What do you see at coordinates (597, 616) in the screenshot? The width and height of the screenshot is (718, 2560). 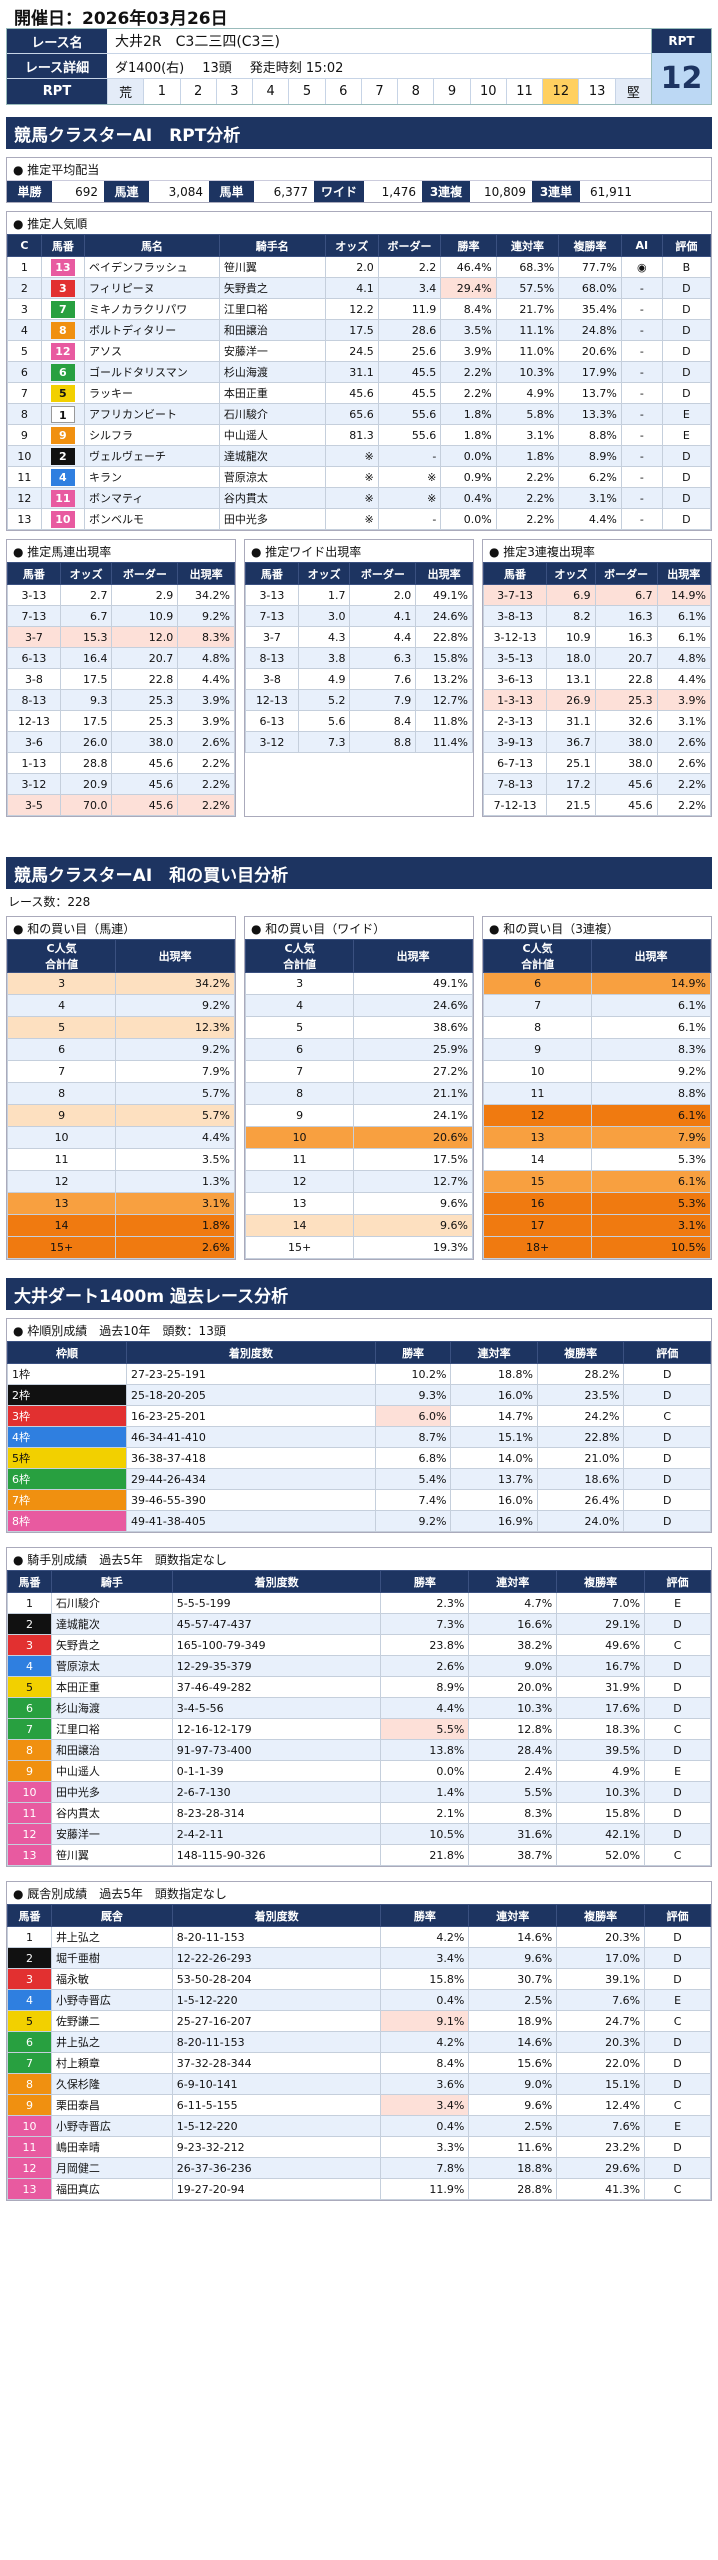 I see `table-row: 3-8-13 8.2 16.3 6.1%` at bounding box center [597, 616].